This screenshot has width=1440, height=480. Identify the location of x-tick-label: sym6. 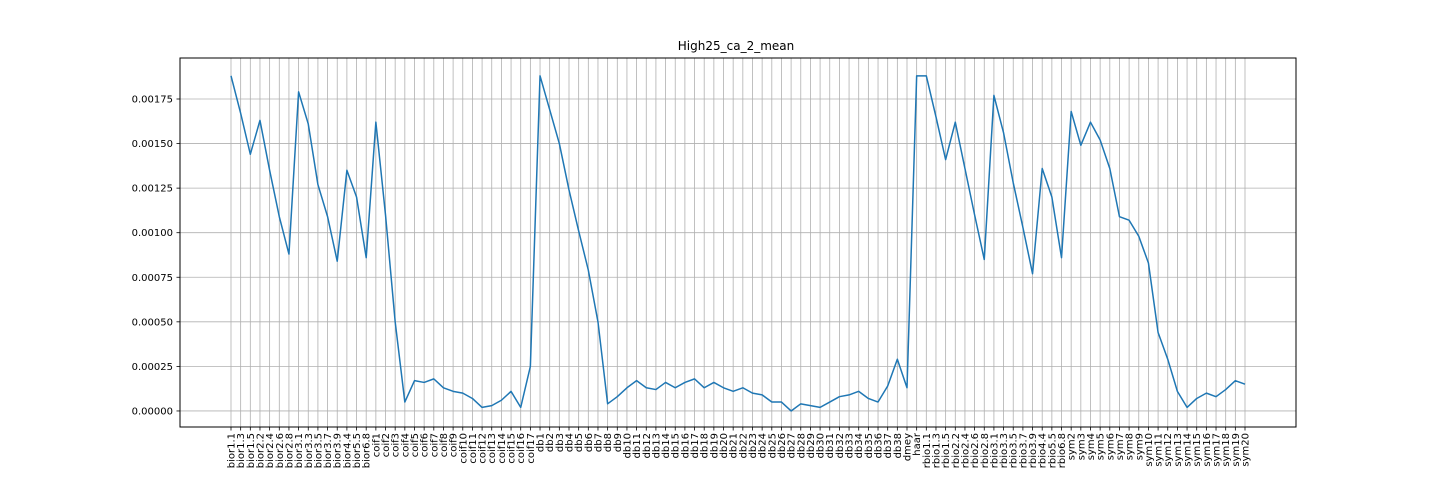
(1110, 446).